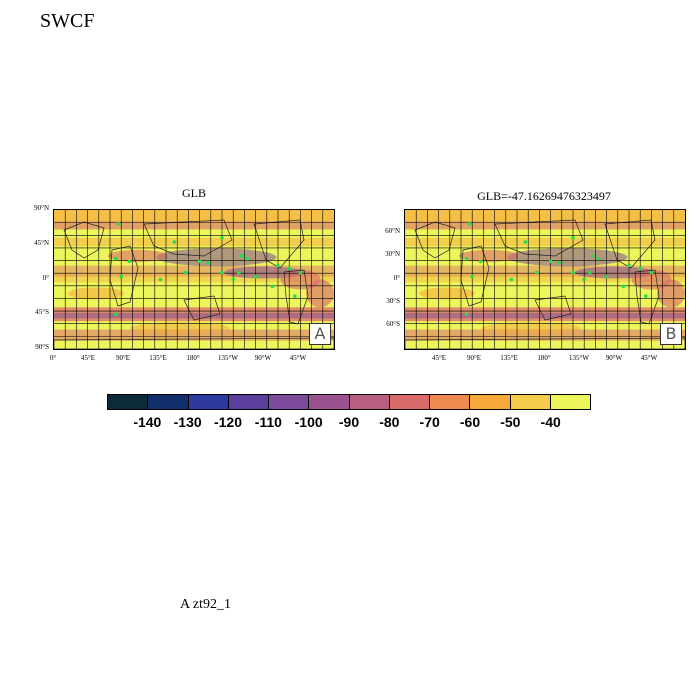 The image size is (700, 700). I want to click on colorbar-label: -100, so click(308, 422).